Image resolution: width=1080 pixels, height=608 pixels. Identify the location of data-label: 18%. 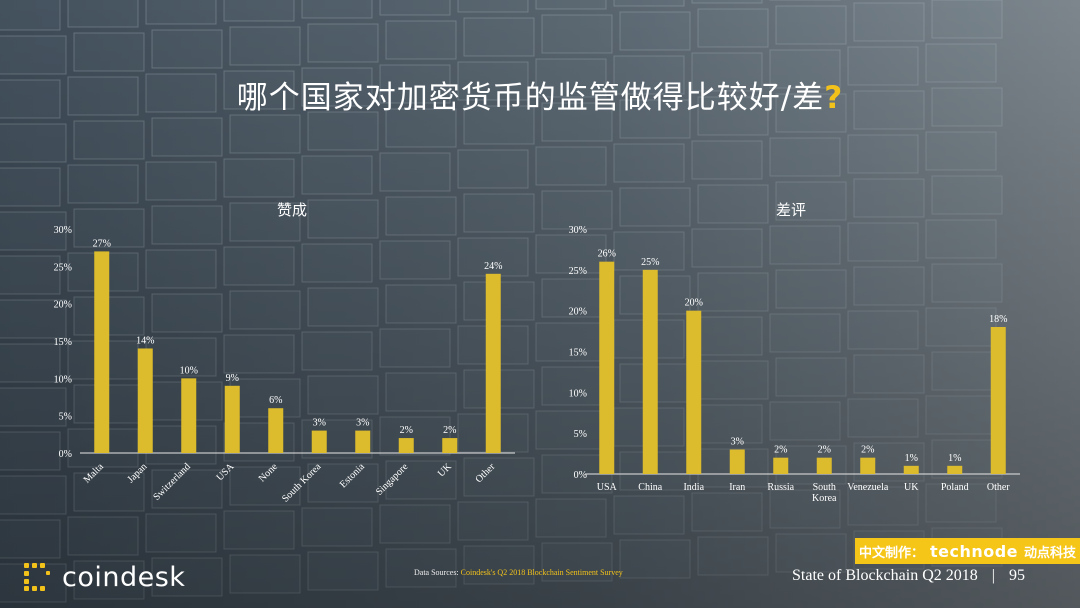
(998, 319).